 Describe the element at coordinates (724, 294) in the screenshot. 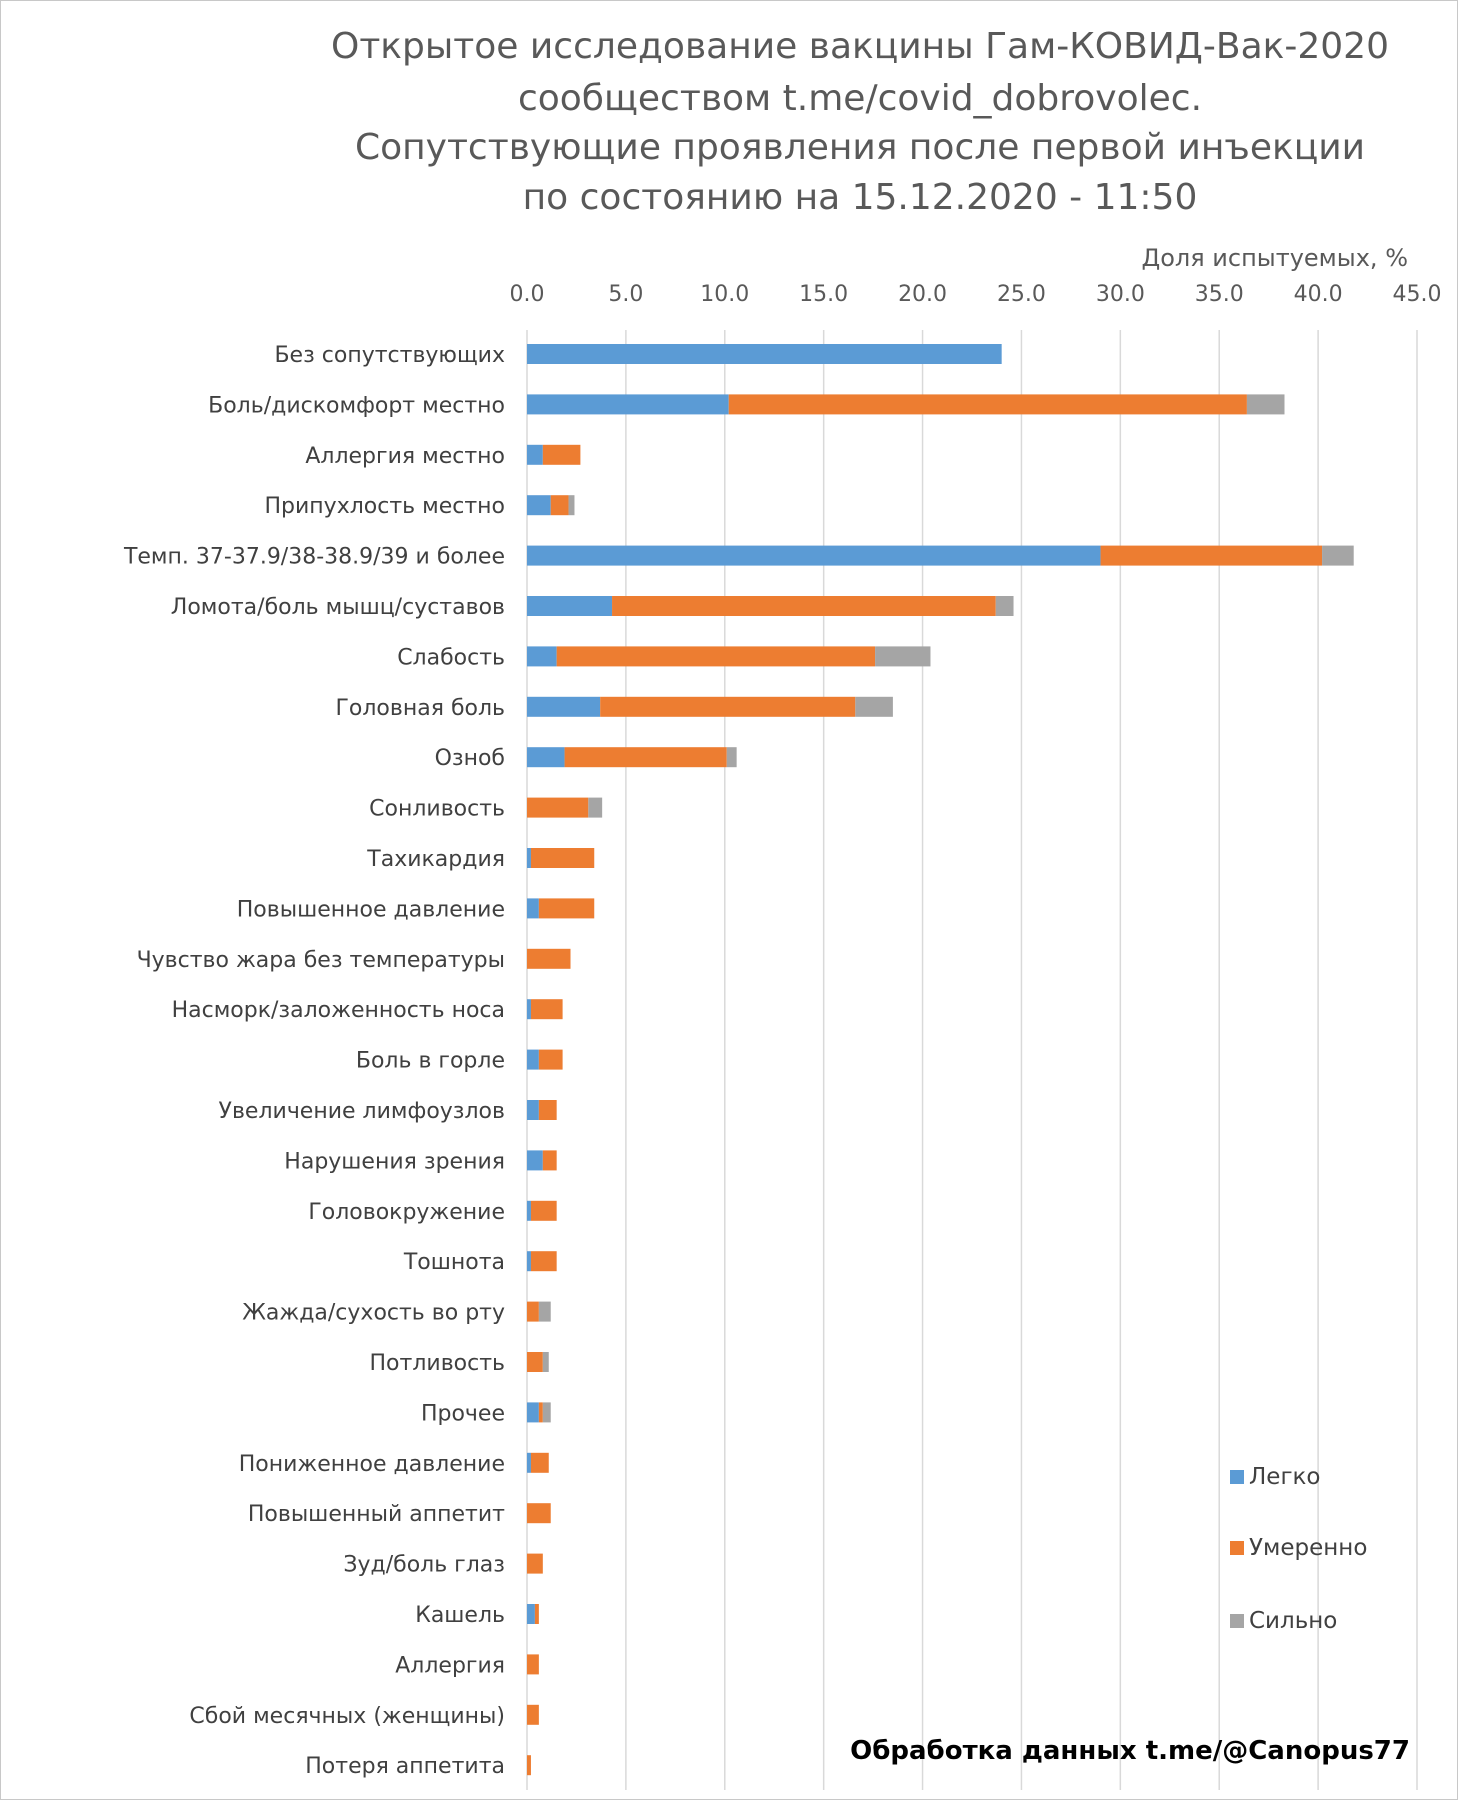

I see `x-tick-label: 10.0` at that location.